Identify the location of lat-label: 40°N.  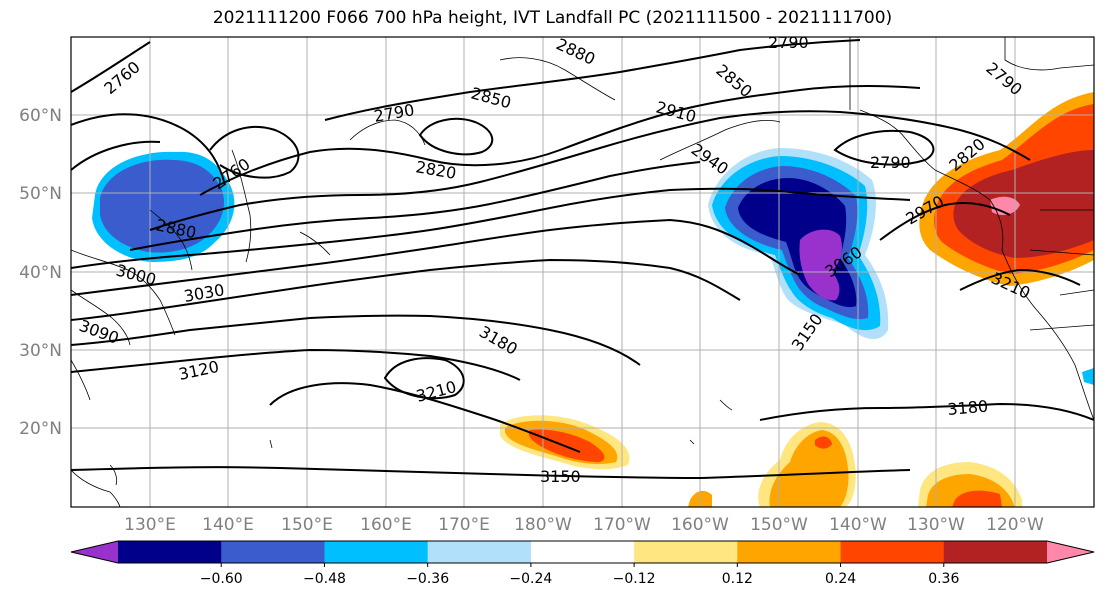
(40, 273).